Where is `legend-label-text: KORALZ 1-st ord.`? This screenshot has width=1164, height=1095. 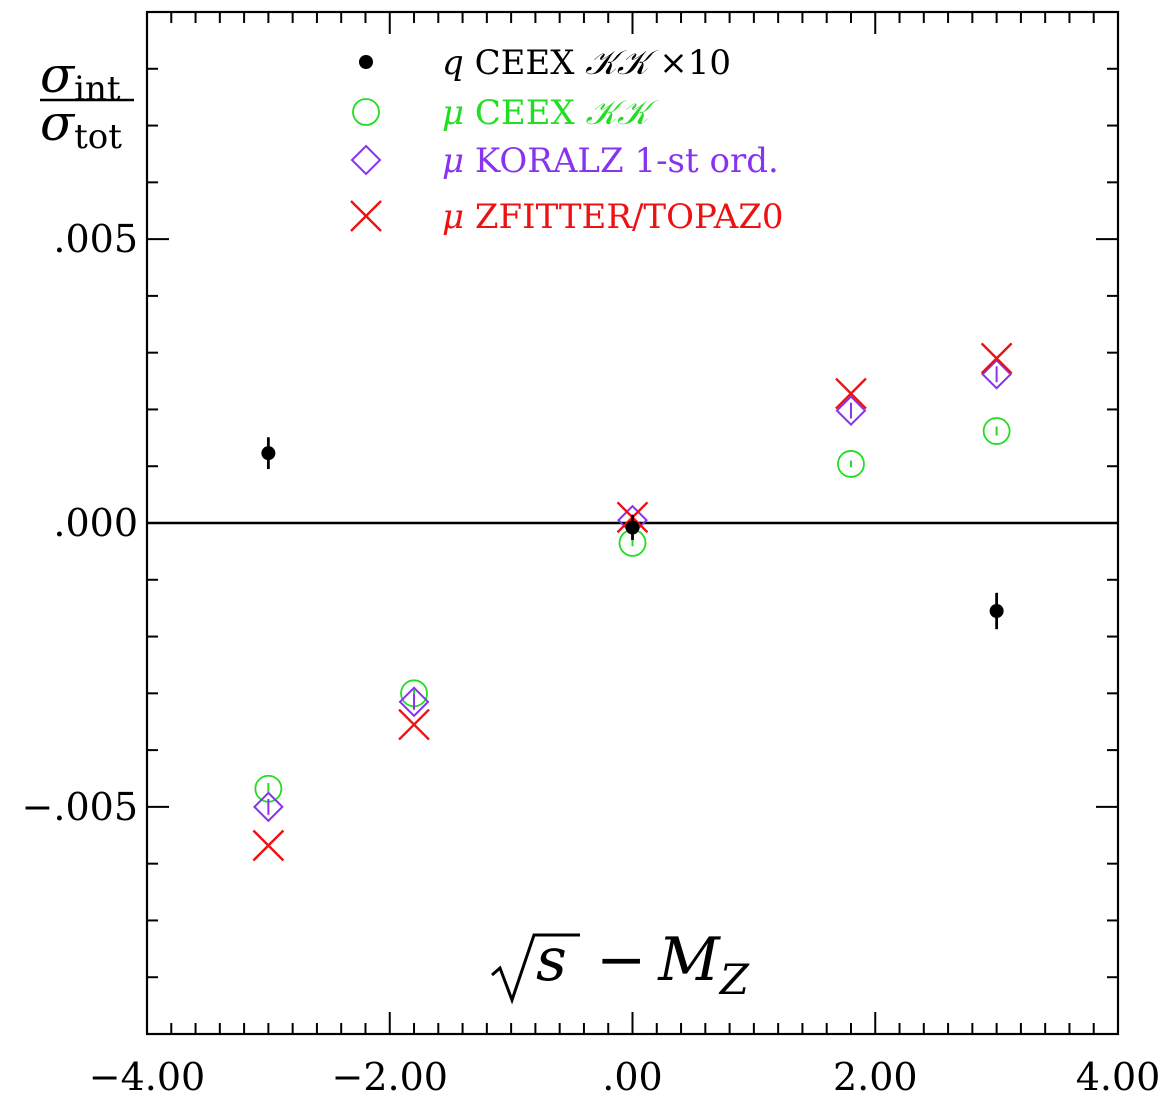 legend-label-text: KORALZ 1-st ord. is located at coordinates (621, 161).